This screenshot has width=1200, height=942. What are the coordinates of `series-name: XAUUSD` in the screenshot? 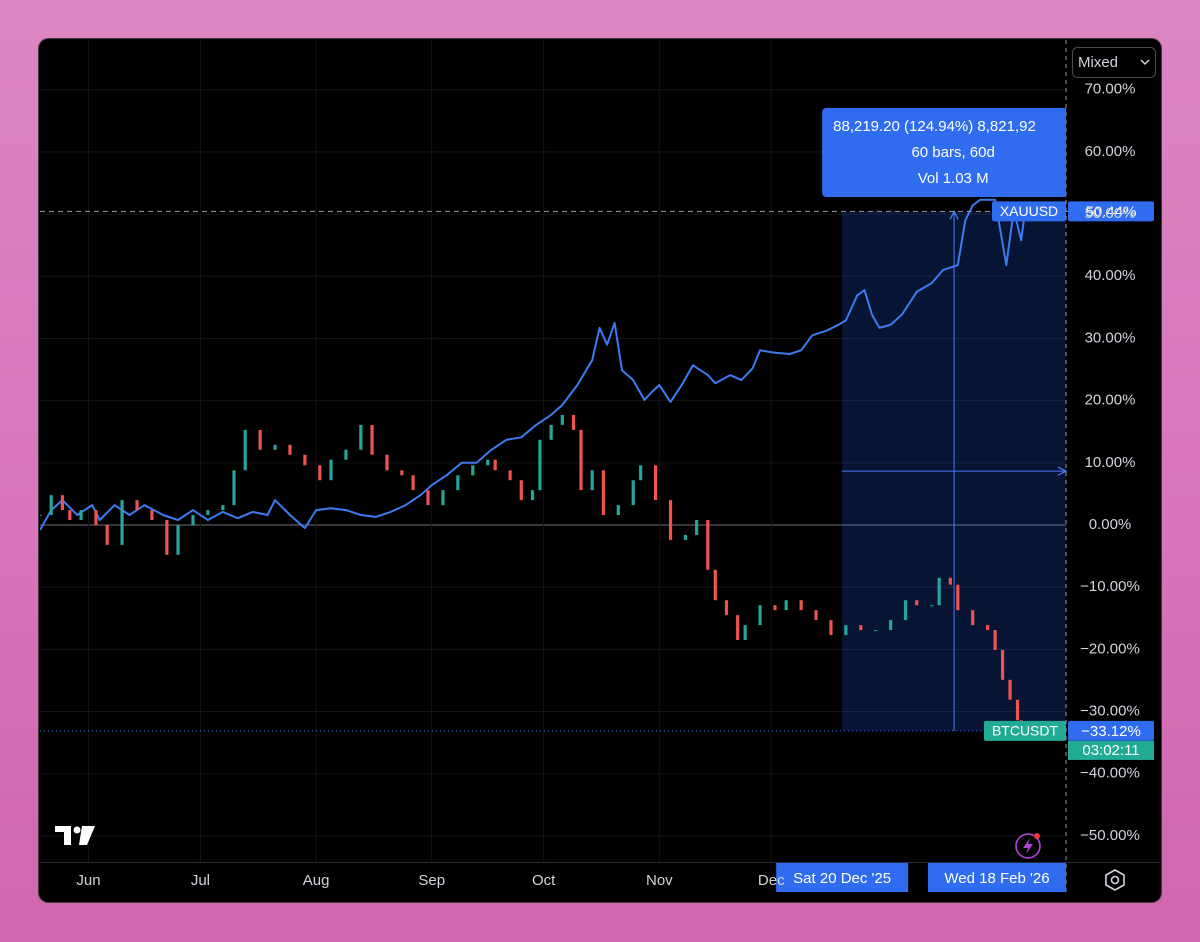 It's located at (1029, 211).